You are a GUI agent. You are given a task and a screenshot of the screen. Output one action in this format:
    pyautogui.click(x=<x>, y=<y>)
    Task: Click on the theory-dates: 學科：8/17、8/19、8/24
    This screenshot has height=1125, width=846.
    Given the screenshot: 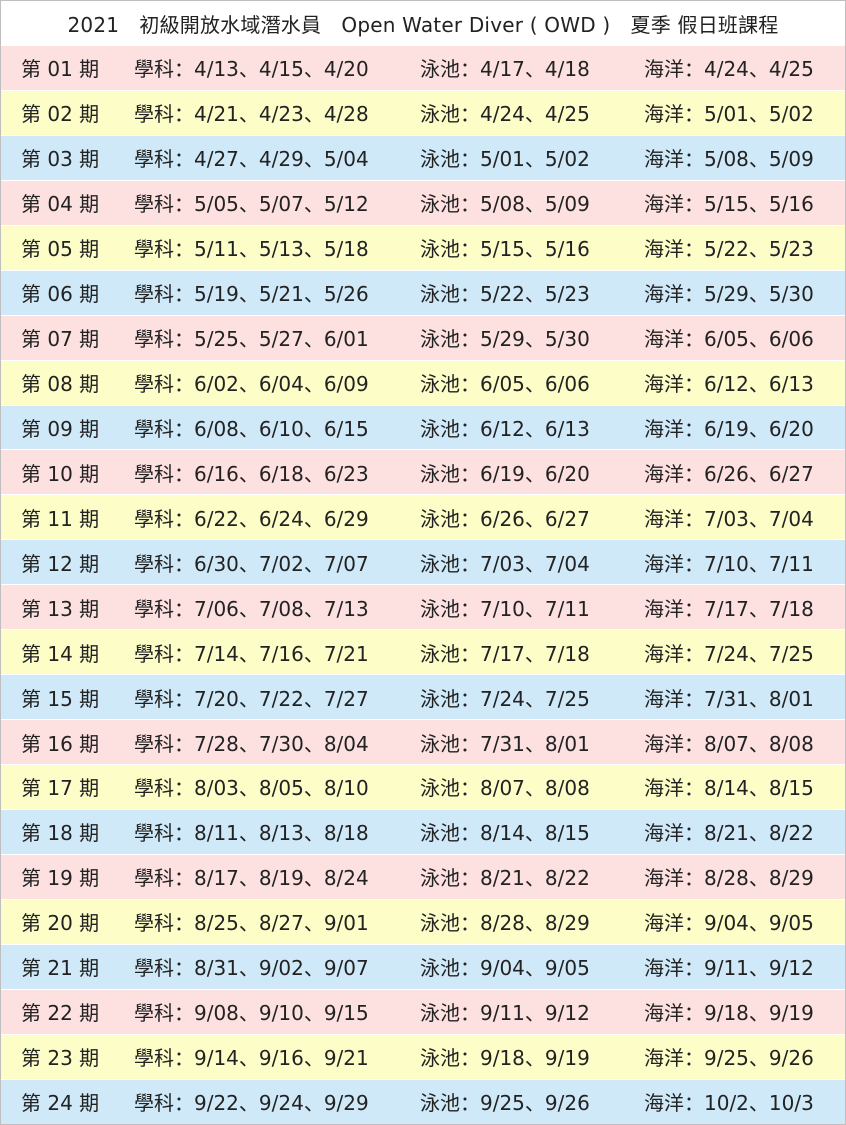 What is the action you would take?
    pyautogui.click(x=251, y=878)
    